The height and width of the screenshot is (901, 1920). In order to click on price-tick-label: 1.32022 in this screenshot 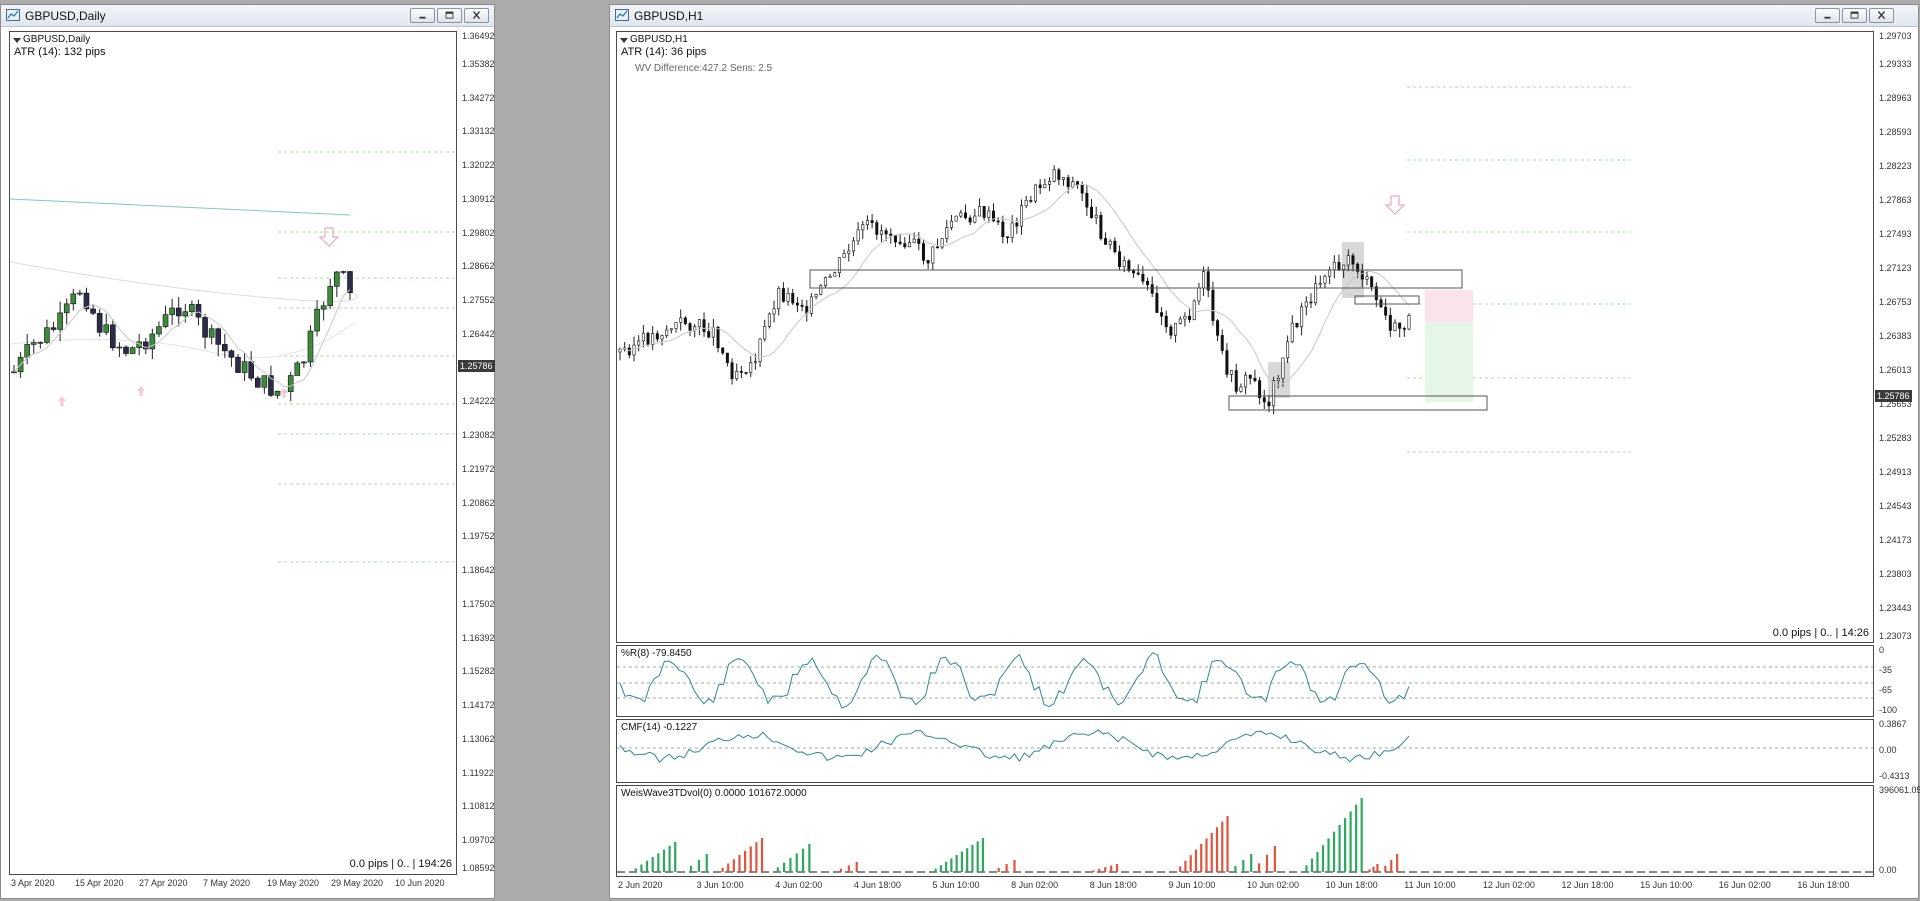, I will do `click(478, 165)`.